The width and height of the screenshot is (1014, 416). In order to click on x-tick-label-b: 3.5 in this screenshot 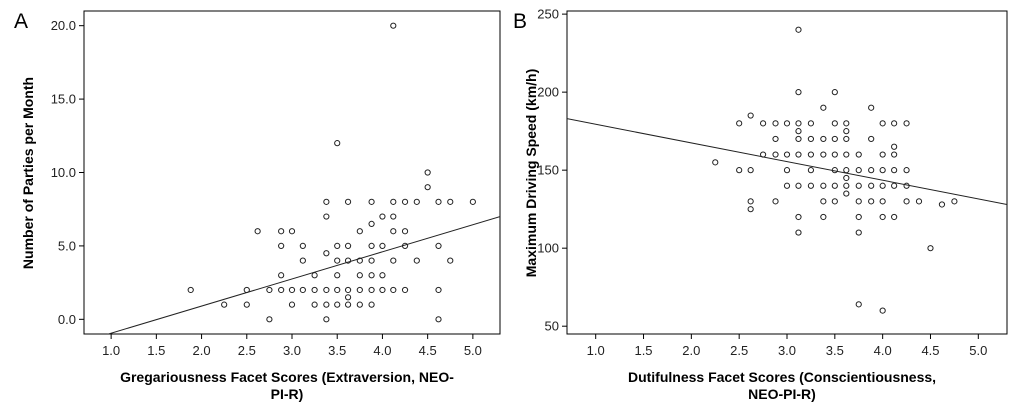, I will do `click(835, 350)`.